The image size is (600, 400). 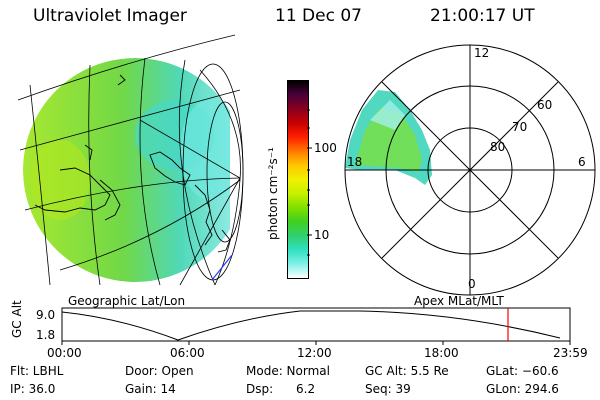 I want to click on mlt-label-6: 6, so click(x=582, y=162).